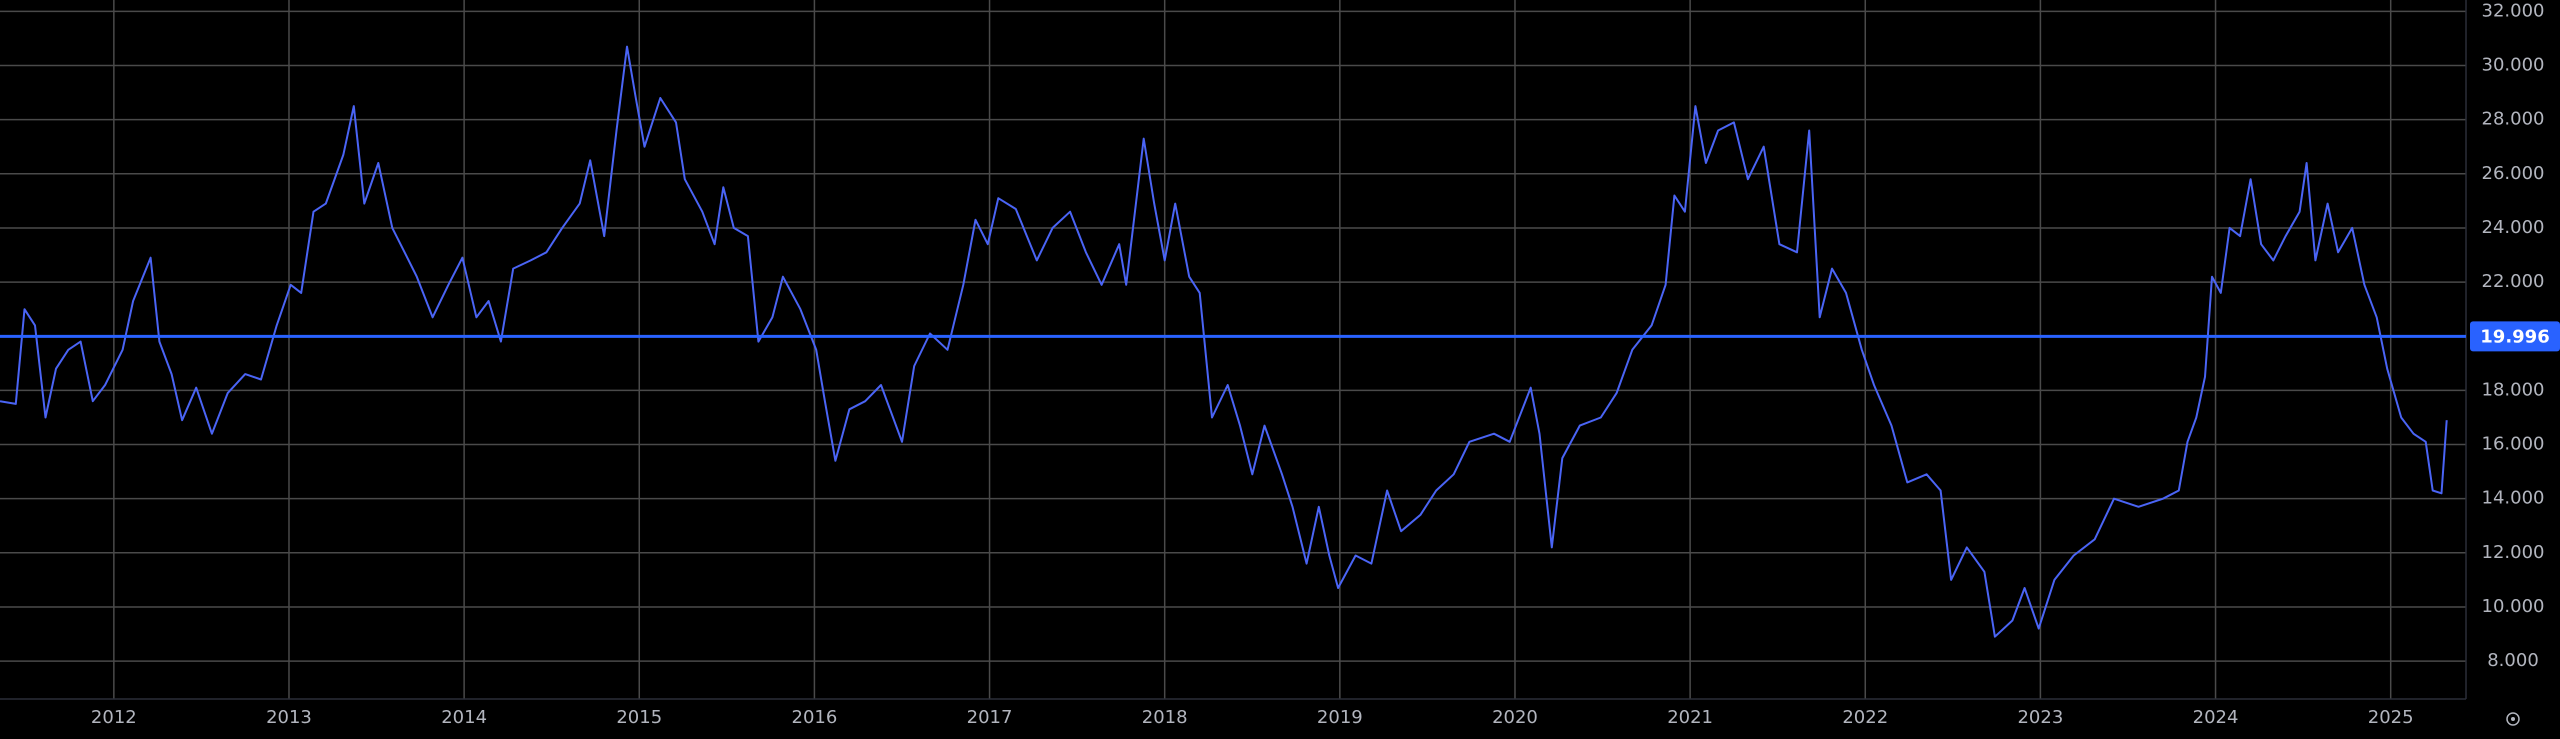 The width and height of the screenshot is (2560, 739). Describe the element at coordinates (464, 717) in the screenshot. I see `x-tick-label: 2014` at that location.